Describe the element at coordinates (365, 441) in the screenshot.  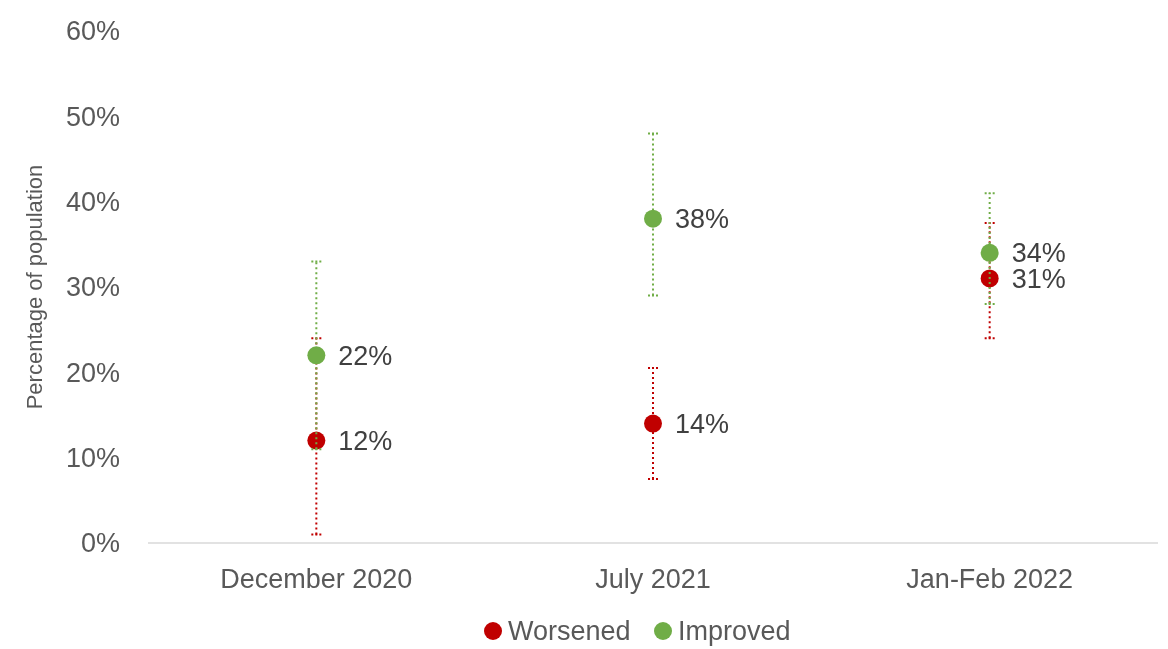
I see `data-label: 12%` at that location.